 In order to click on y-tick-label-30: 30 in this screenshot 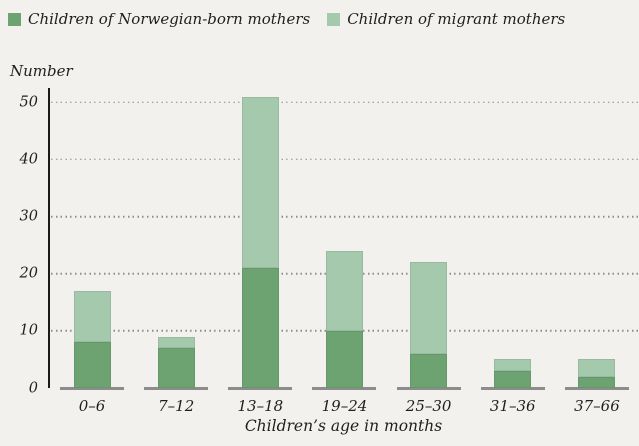, I will do `click(28, 216)`.